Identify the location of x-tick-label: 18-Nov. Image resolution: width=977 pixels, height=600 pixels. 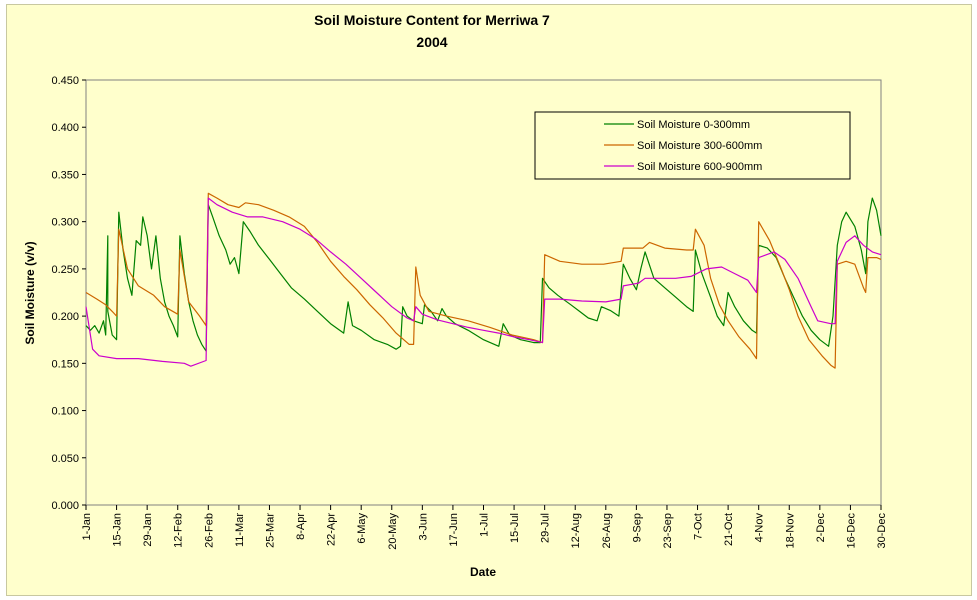
(790, 531).